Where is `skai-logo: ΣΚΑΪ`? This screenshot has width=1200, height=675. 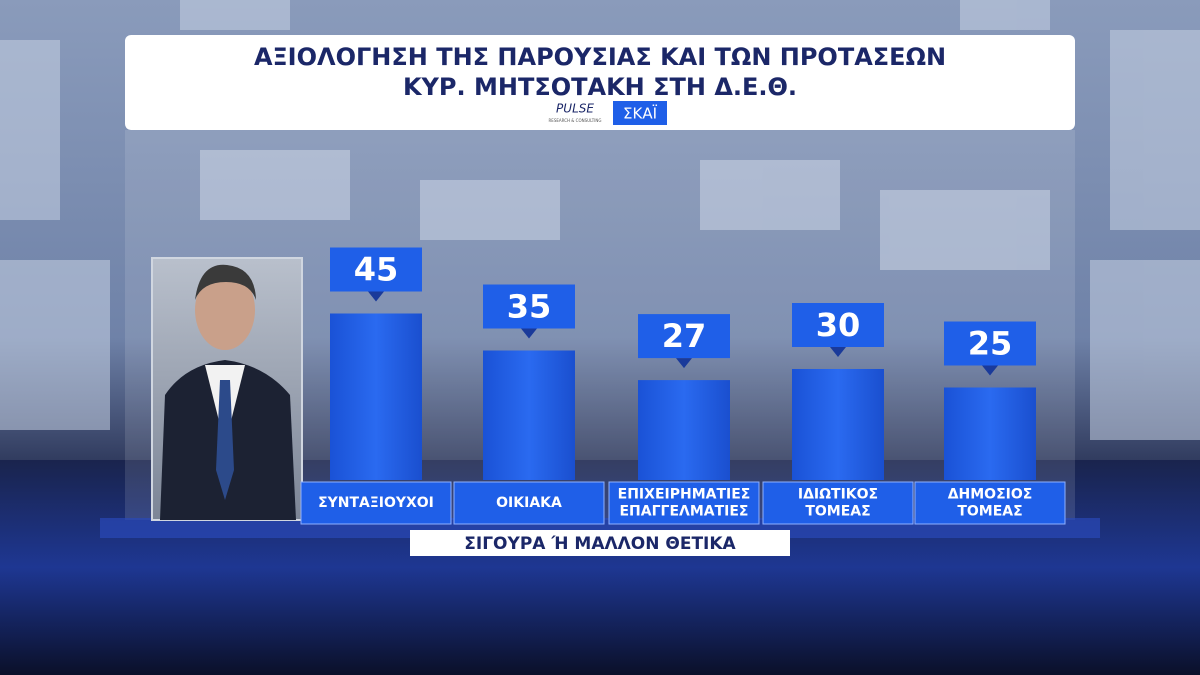
skai-logo: ΣΚΑΪ is located at coordinates (640, 113).